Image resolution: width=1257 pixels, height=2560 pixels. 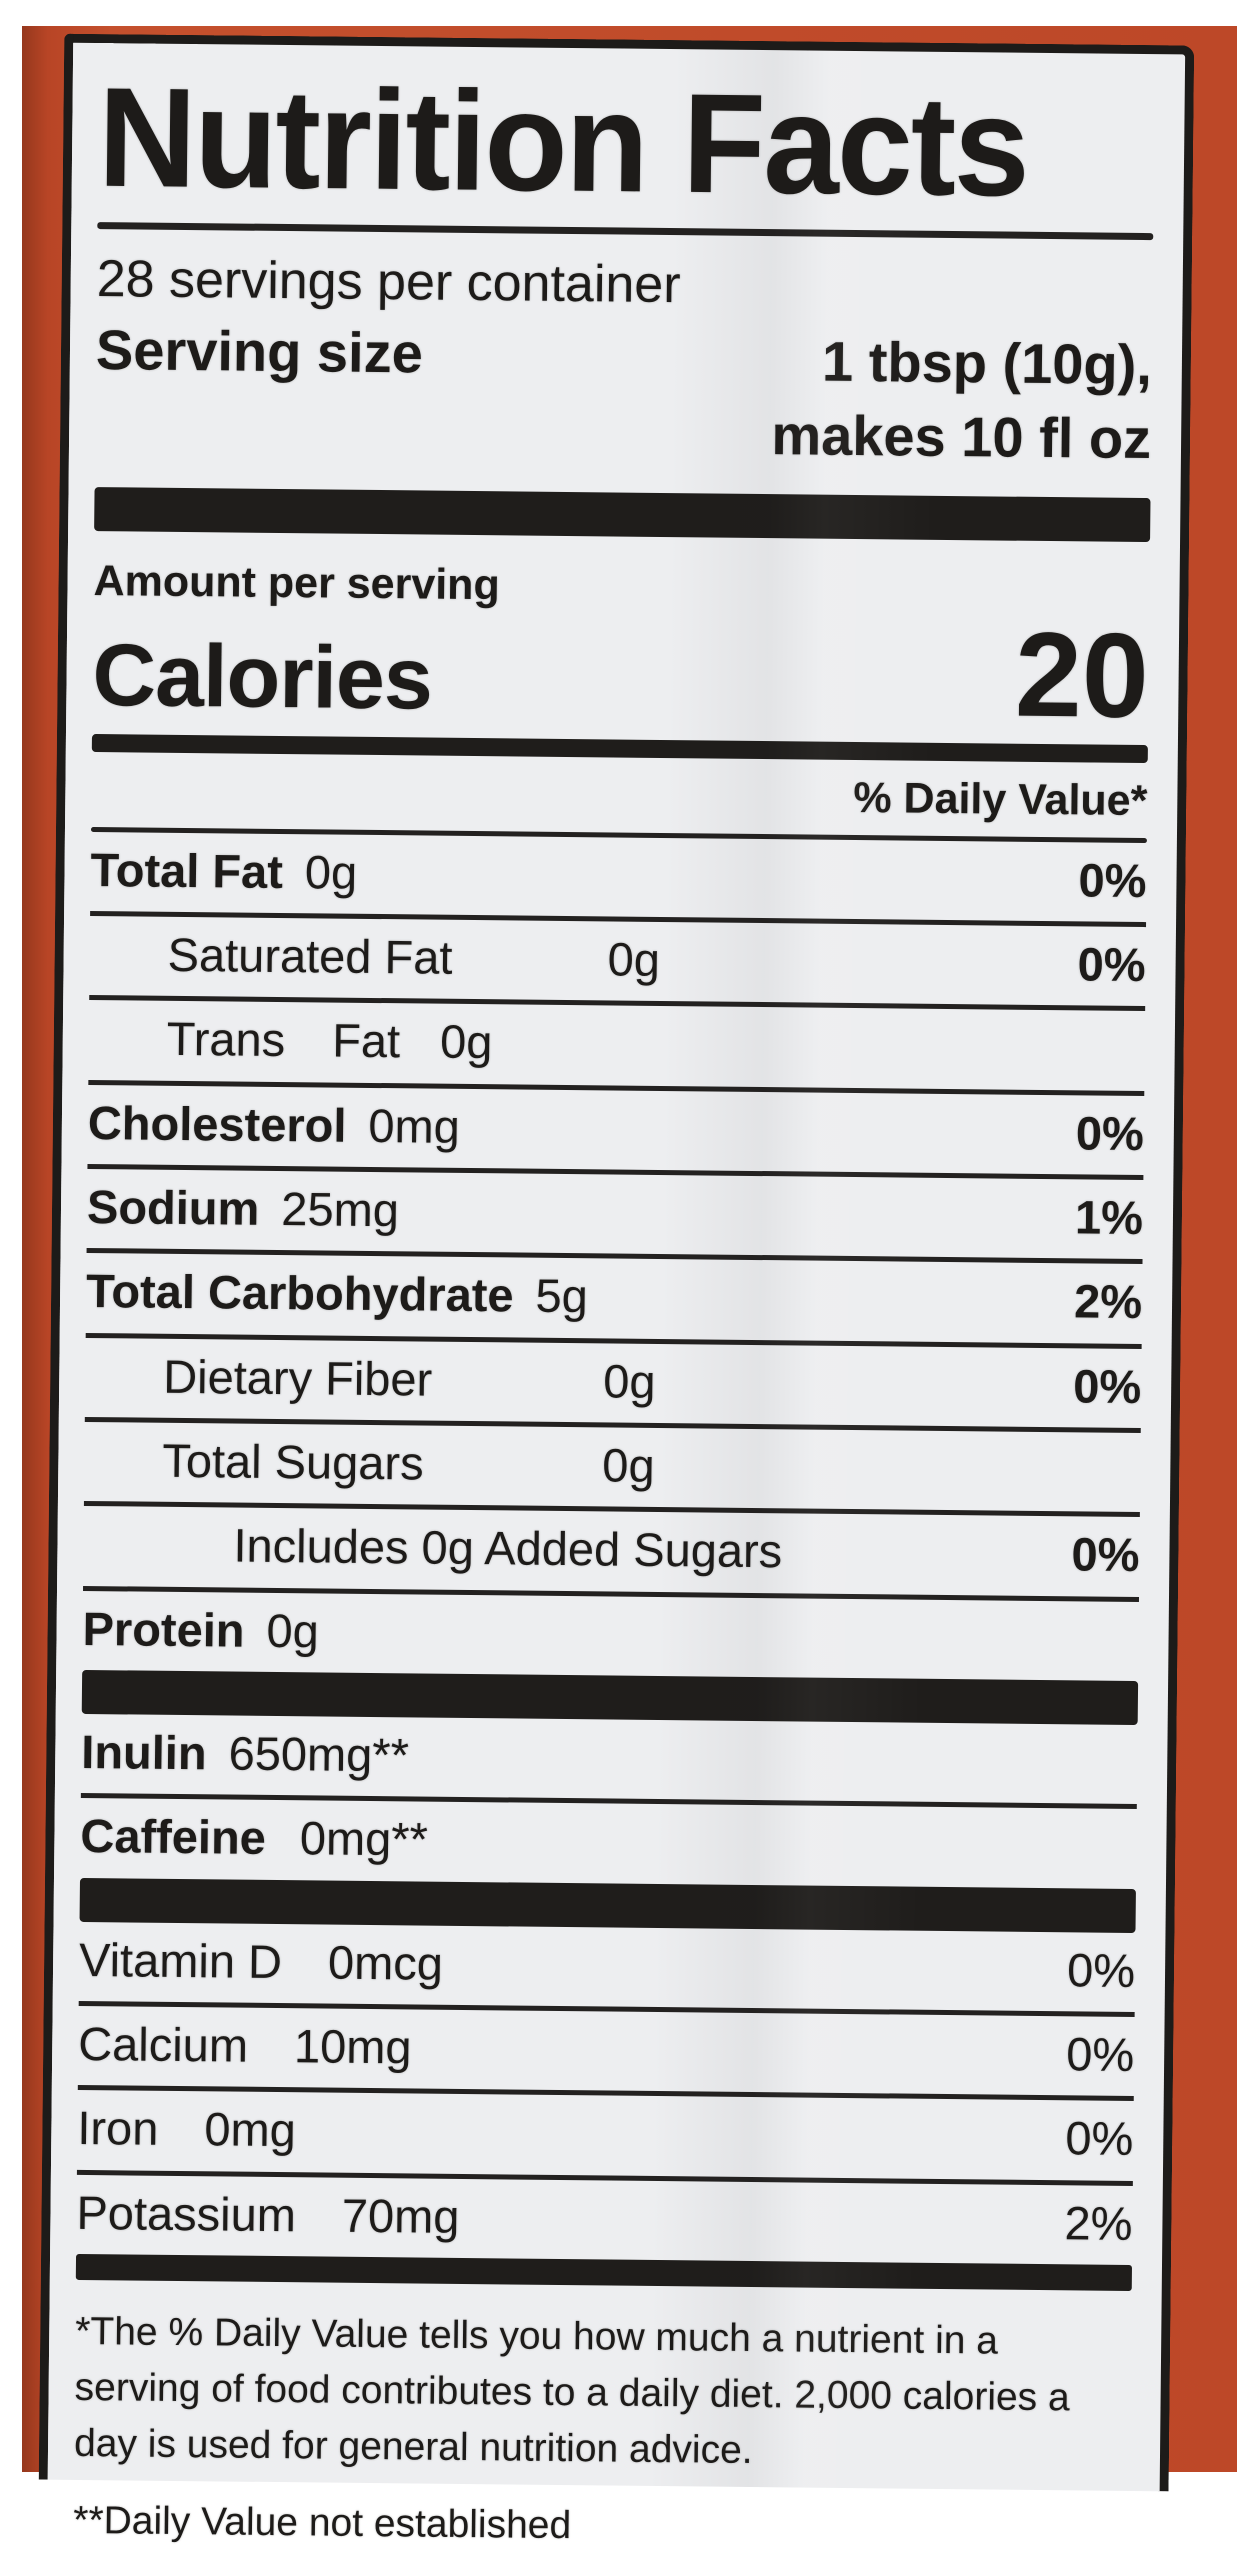 I want to click on row-saturated-fat: Saturated Fat 0g 0%, so click(x=618, y=963).